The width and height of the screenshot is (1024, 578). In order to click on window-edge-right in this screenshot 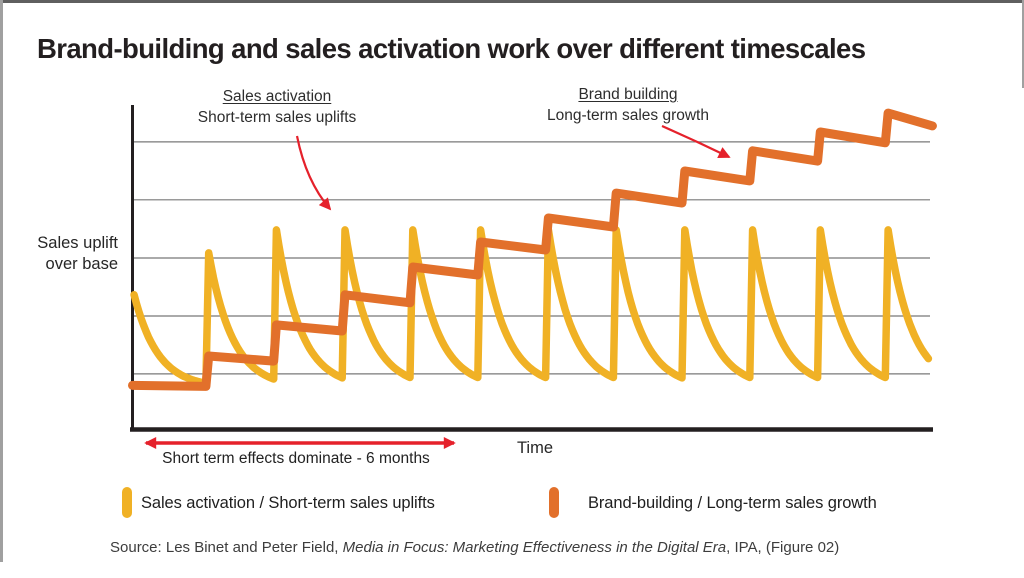, I will do `click(1022, 44)`.